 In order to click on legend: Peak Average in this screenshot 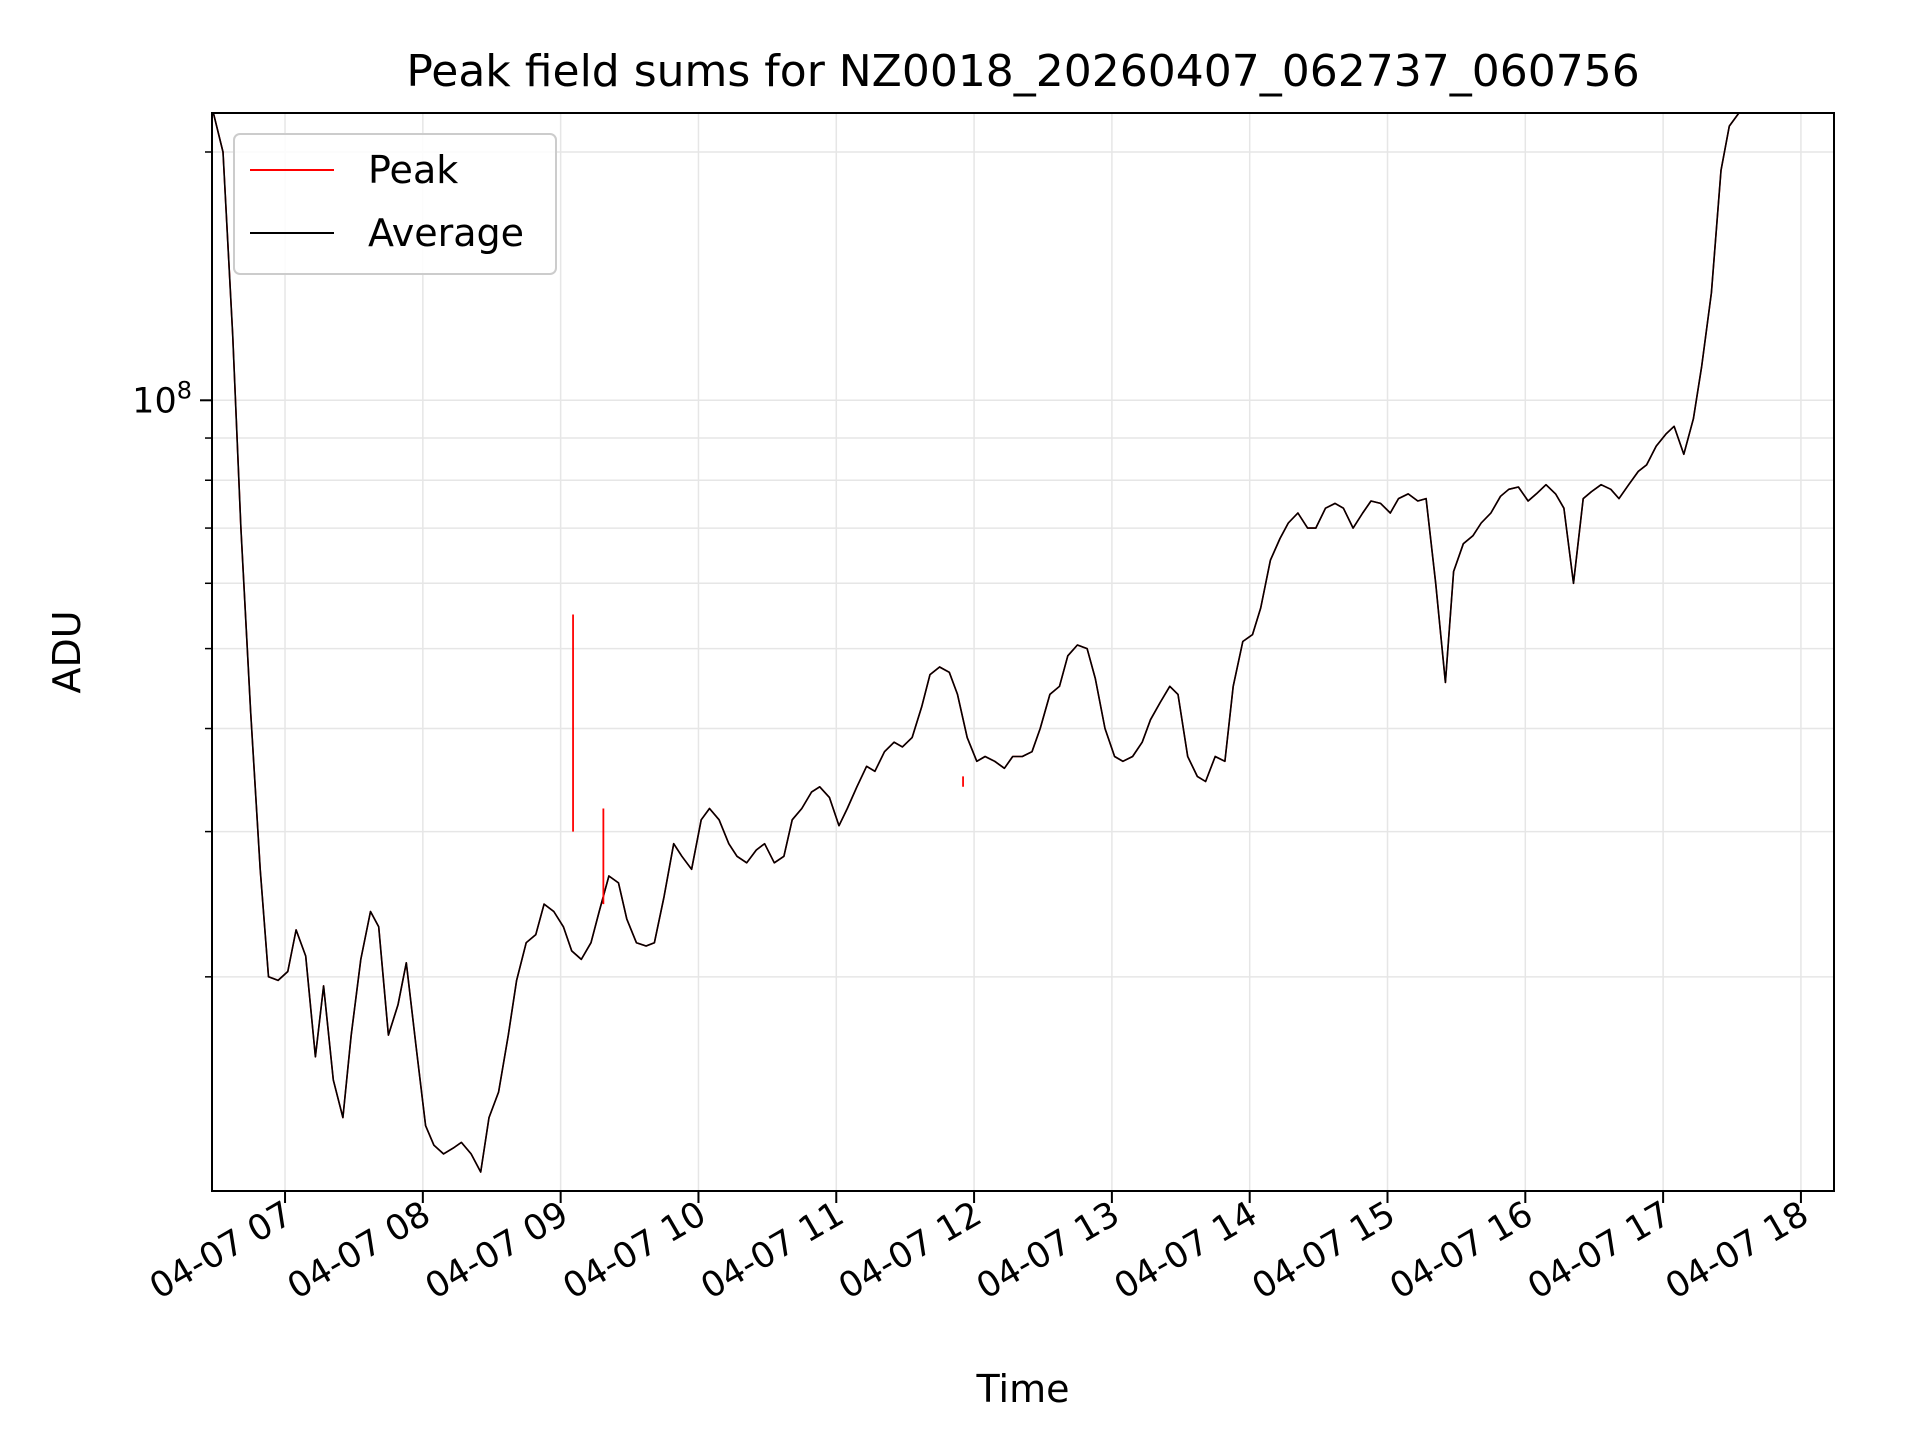, I will do `click(395, 204)`.